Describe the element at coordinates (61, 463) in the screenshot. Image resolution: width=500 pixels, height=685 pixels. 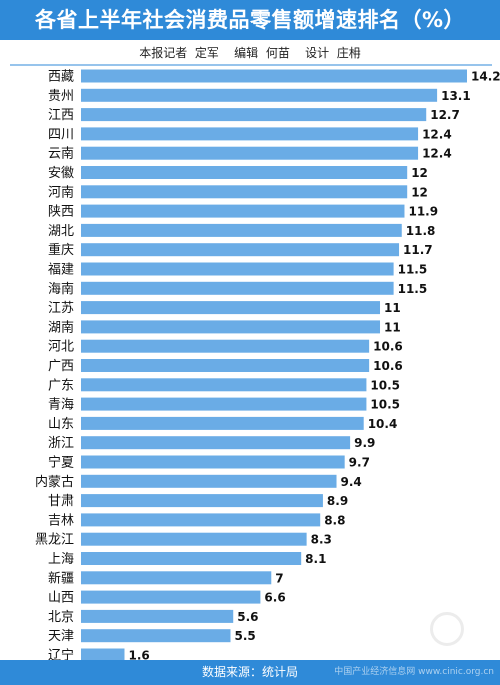
I see `category-label: 宁夏` at that location.